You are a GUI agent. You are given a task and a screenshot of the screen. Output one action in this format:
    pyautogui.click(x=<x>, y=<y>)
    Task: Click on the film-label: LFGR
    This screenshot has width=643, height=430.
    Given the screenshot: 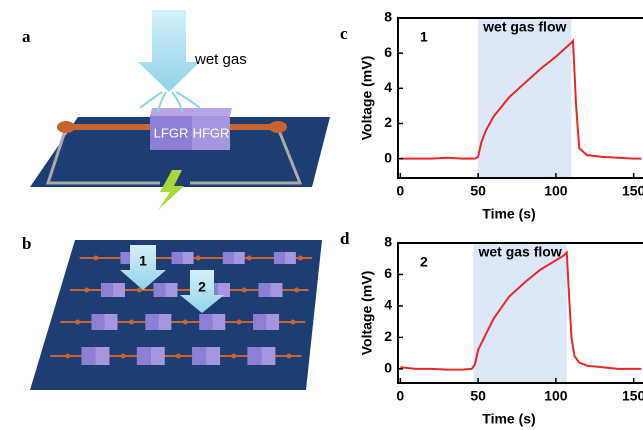 What is the action you would take?
    pyautogui.click(x=171, y=132)
    